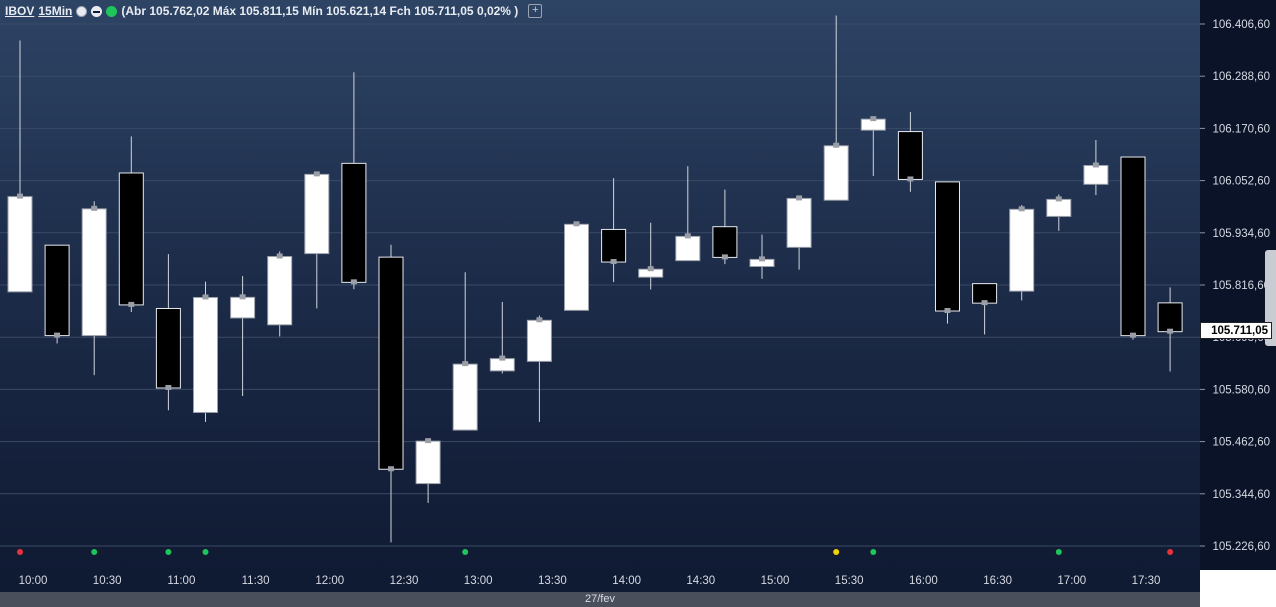 The height and width of the screenshot is (607, 1276). What do you see at coordinates (1241, 77) in the screenshot?
I see `y-tick-label: 106.288,60` at bounding box center [1241, 77].